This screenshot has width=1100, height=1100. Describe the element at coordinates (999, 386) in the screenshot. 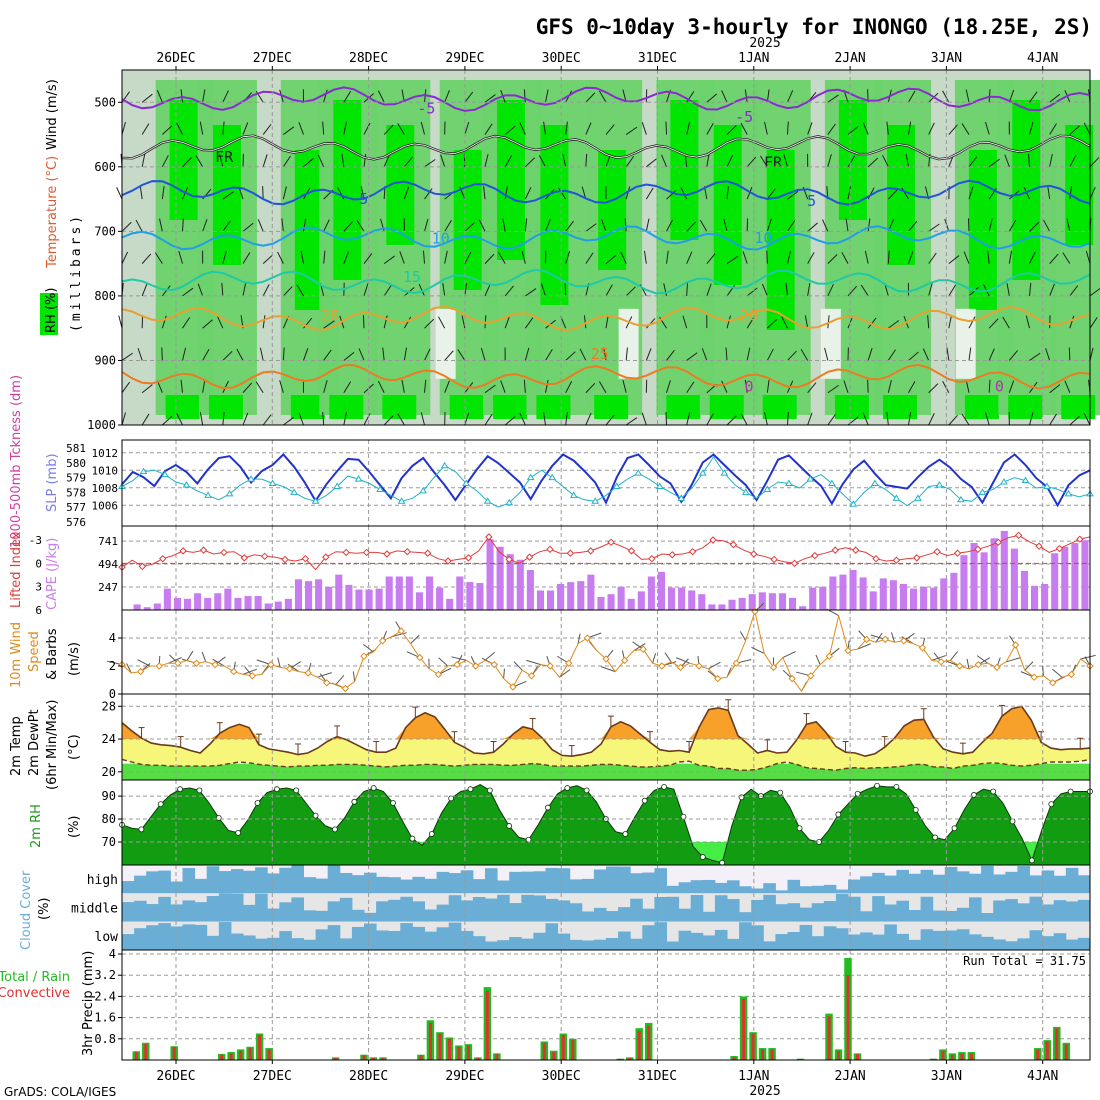

I see `contour-label: 0` at that location.